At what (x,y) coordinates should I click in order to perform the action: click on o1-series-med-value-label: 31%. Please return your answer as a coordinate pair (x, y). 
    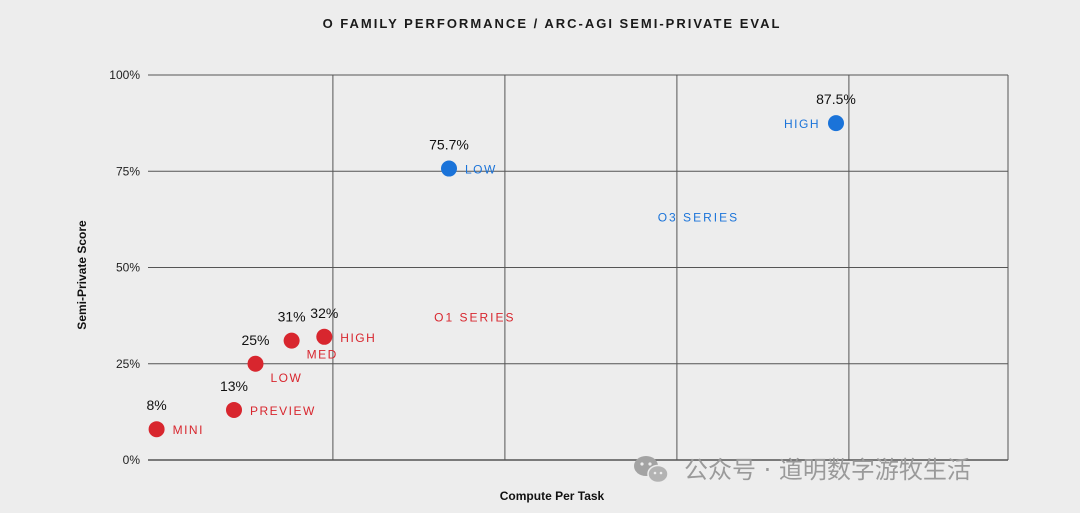
    Looking at the image, I should click on (292, 317).